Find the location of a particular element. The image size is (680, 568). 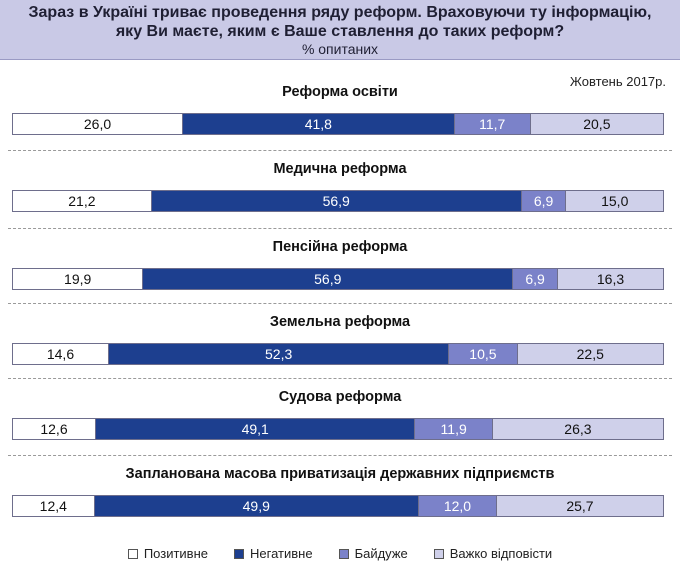

bar-segment-indifferent: 12,0 is located at coordinates (456, 506).